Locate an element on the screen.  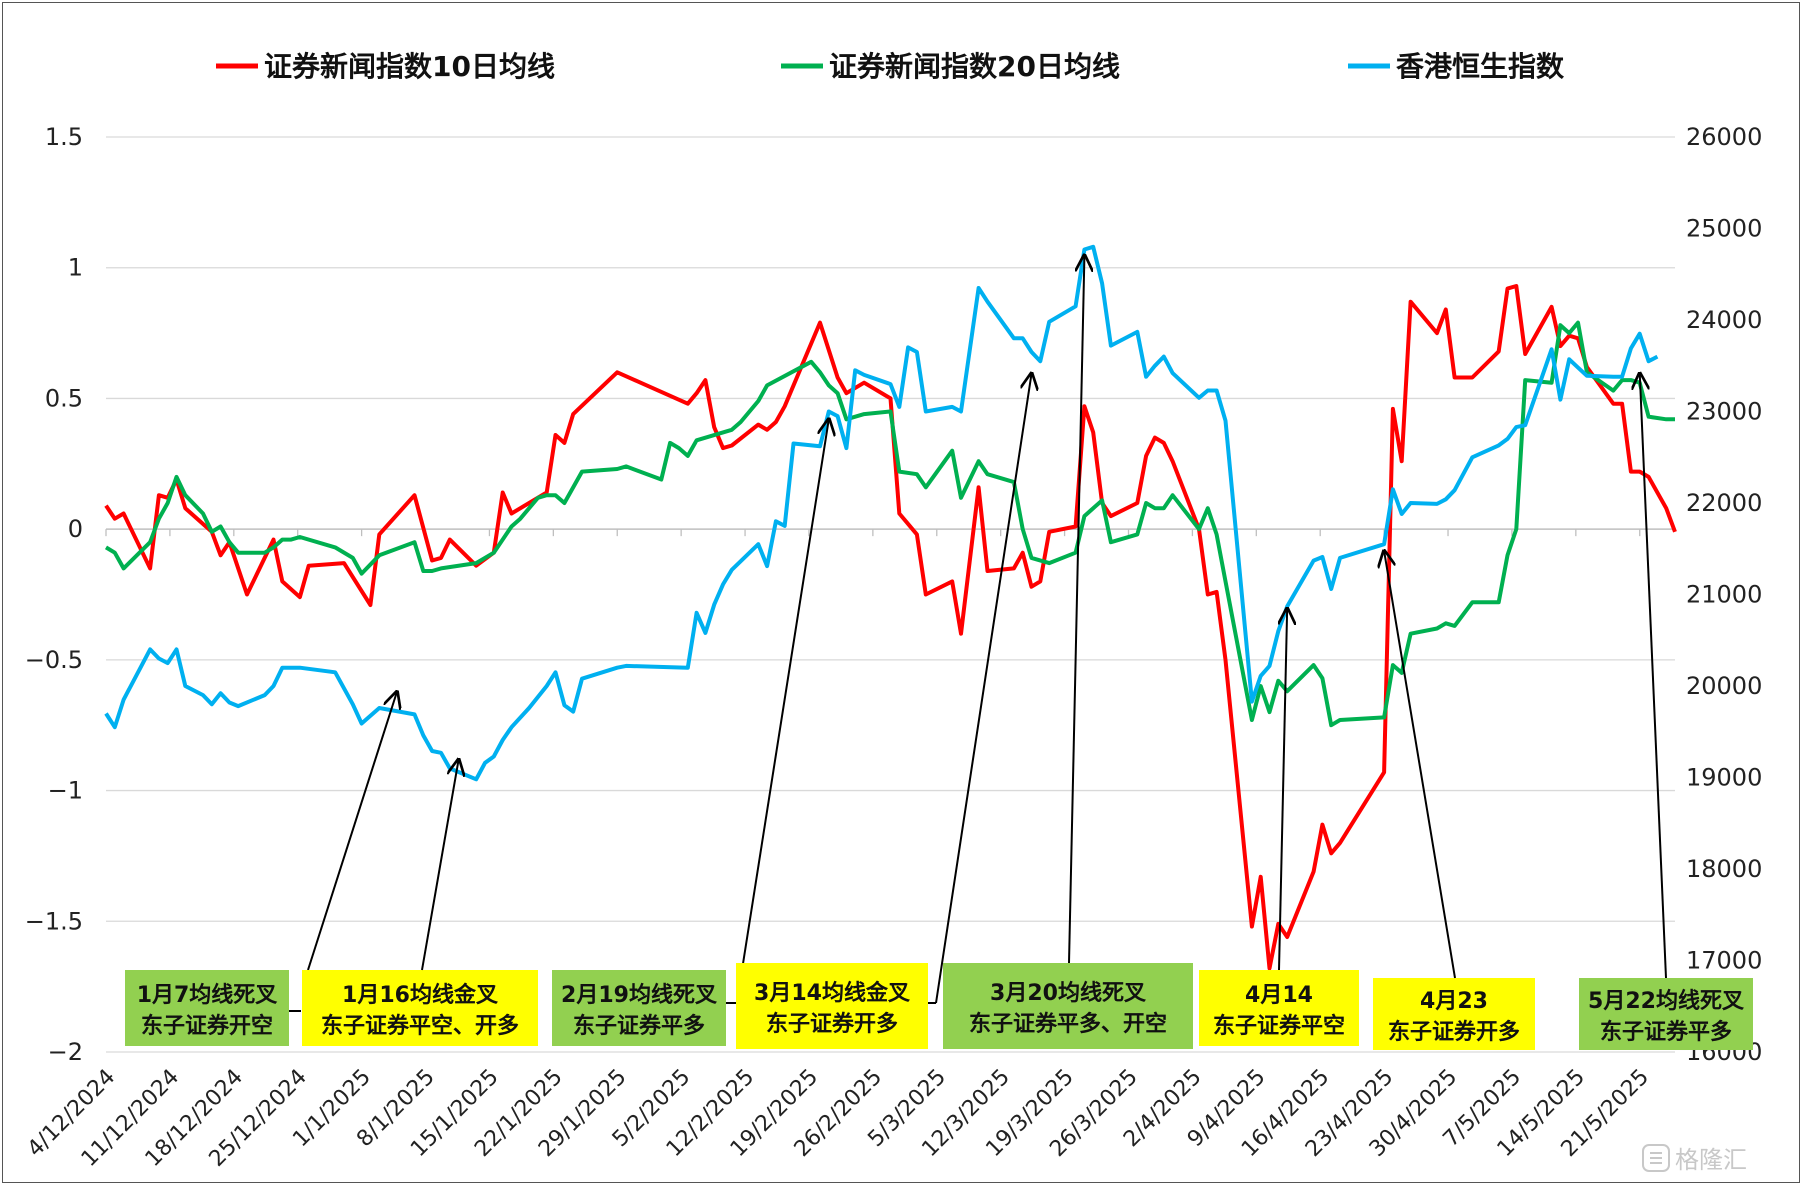
y-right-tick-label: 23000 is located at coordinates (1724, 412).